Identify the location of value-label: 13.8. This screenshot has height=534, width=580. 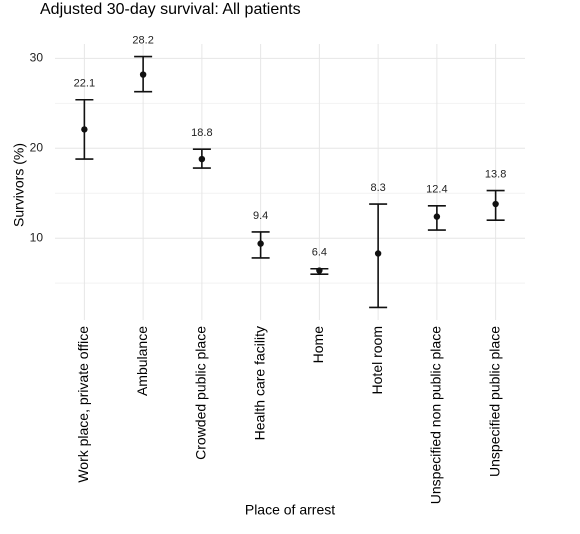
(495, 174).